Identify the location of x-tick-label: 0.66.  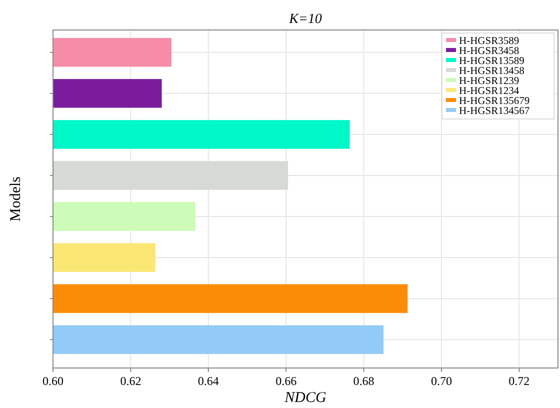
(286, 381).